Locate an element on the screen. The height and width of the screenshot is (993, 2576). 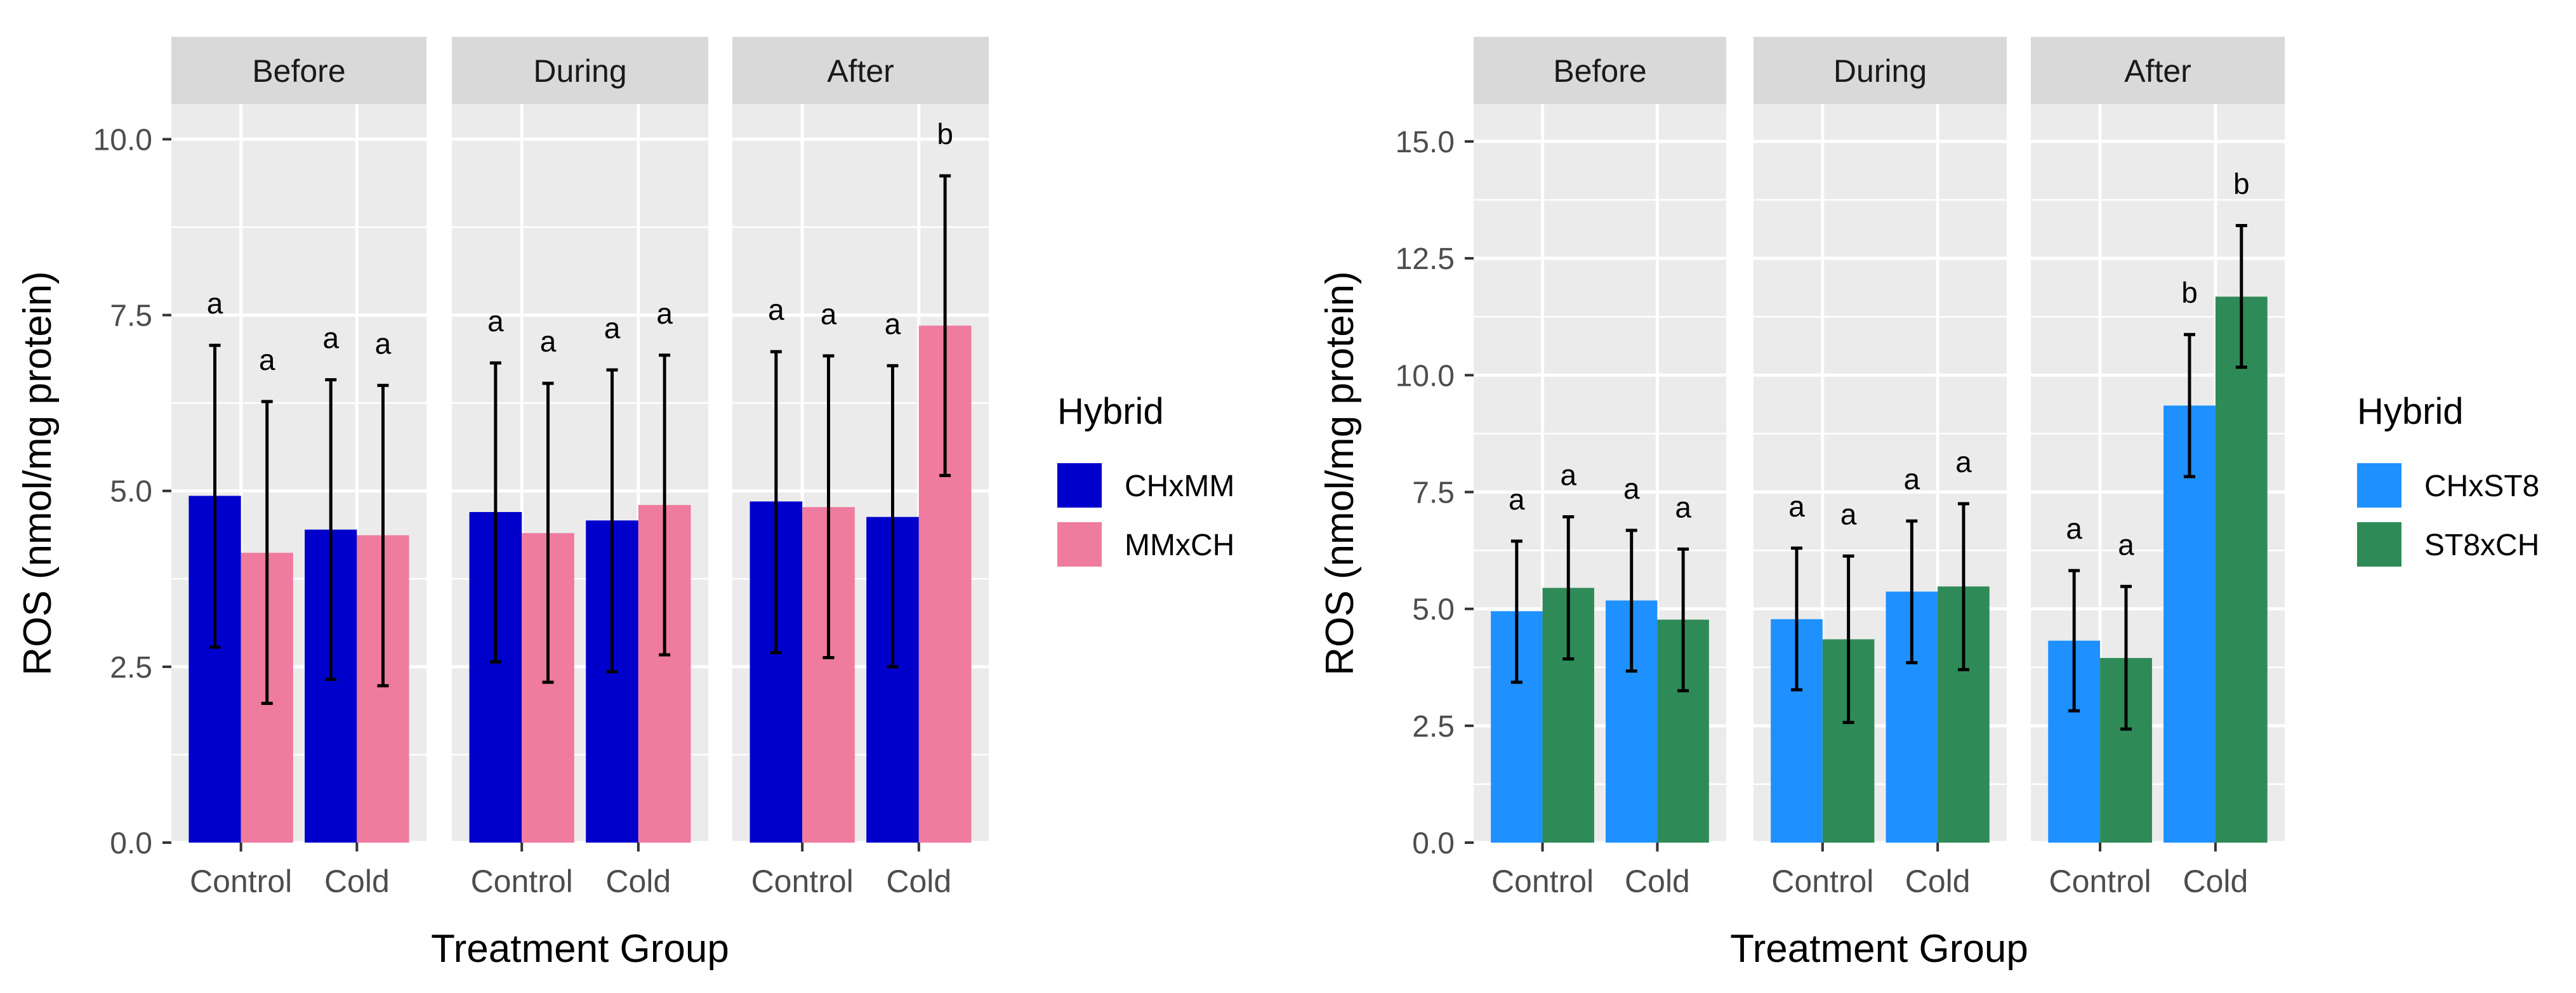
legend-label-chxst8: CHxST8 is located at coordinates (2482, 486).